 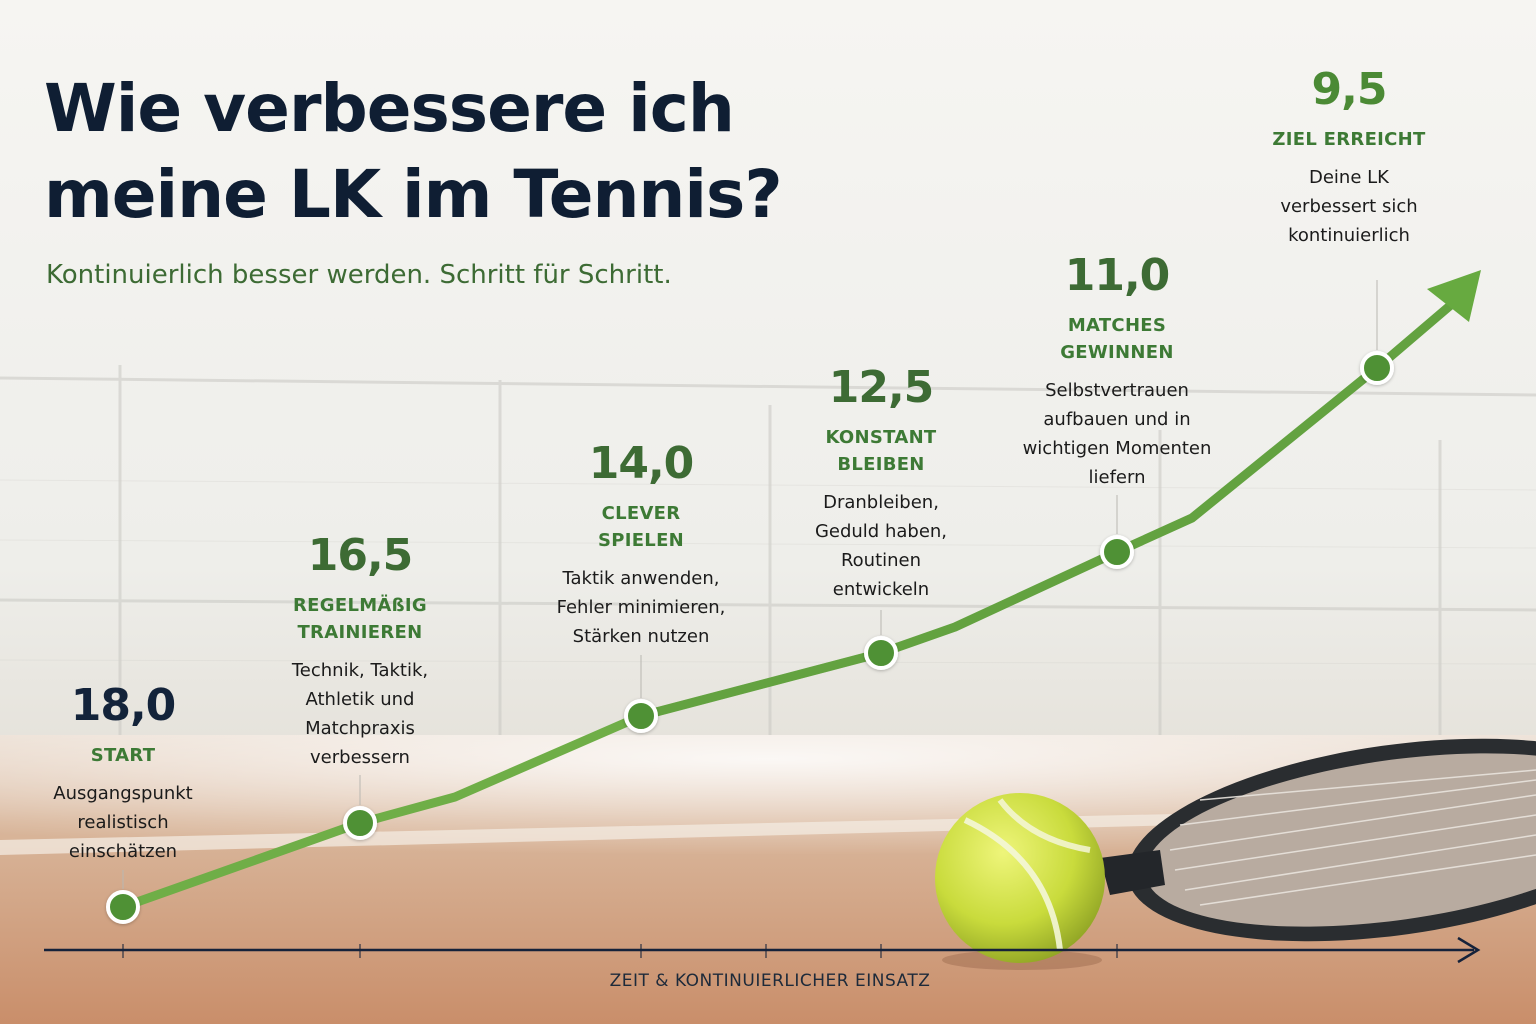 What do you see at coordinates (770, 981) in the screenshot?
I see `x-axis-label: ZEIT & KONTINUIERLICHER EINSATZ` at bounding box center [770, 981].